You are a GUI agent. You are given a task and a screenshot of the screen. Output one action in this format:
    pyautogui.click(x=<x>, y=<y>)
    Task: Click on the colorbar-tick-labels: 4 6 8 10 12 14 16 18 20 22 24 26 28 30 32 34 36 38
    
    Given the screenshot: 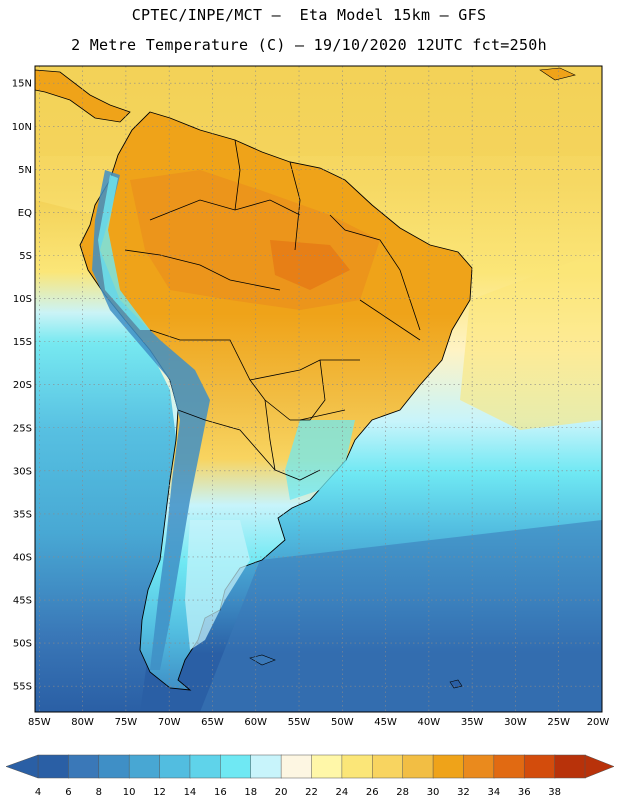 What is the action you would take?
    pyautogui.click(x=298, y=792)
    